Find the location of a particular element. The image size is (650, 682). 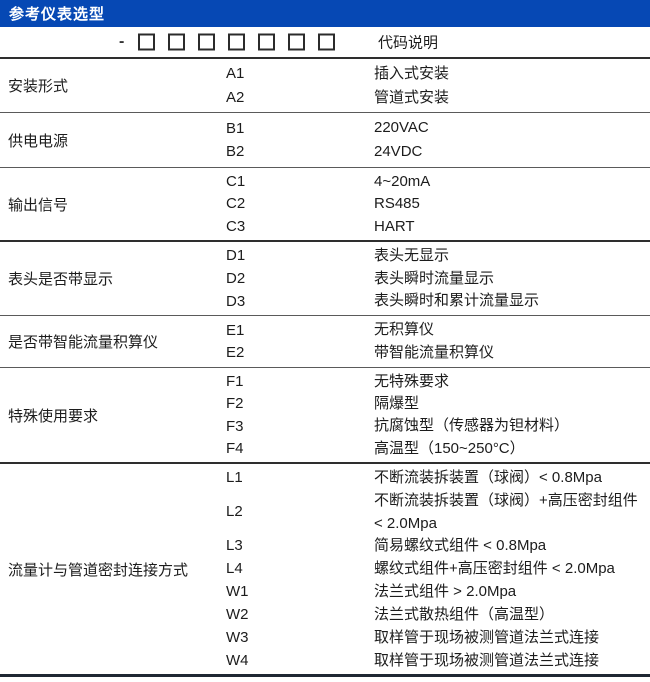

item-code: L1 is located at coordinates (234, 477).